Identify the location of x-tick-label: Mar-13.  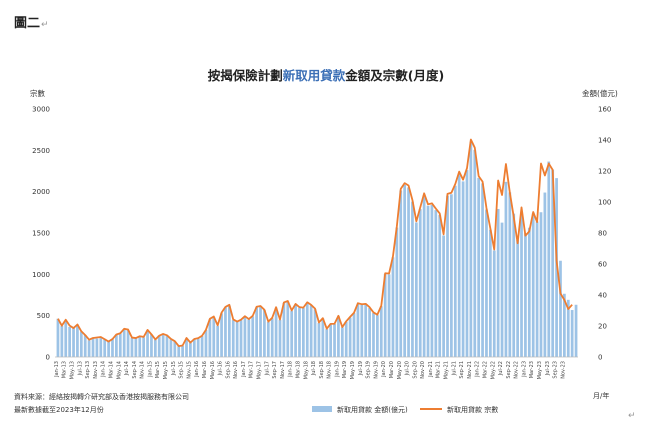
(65, 369).